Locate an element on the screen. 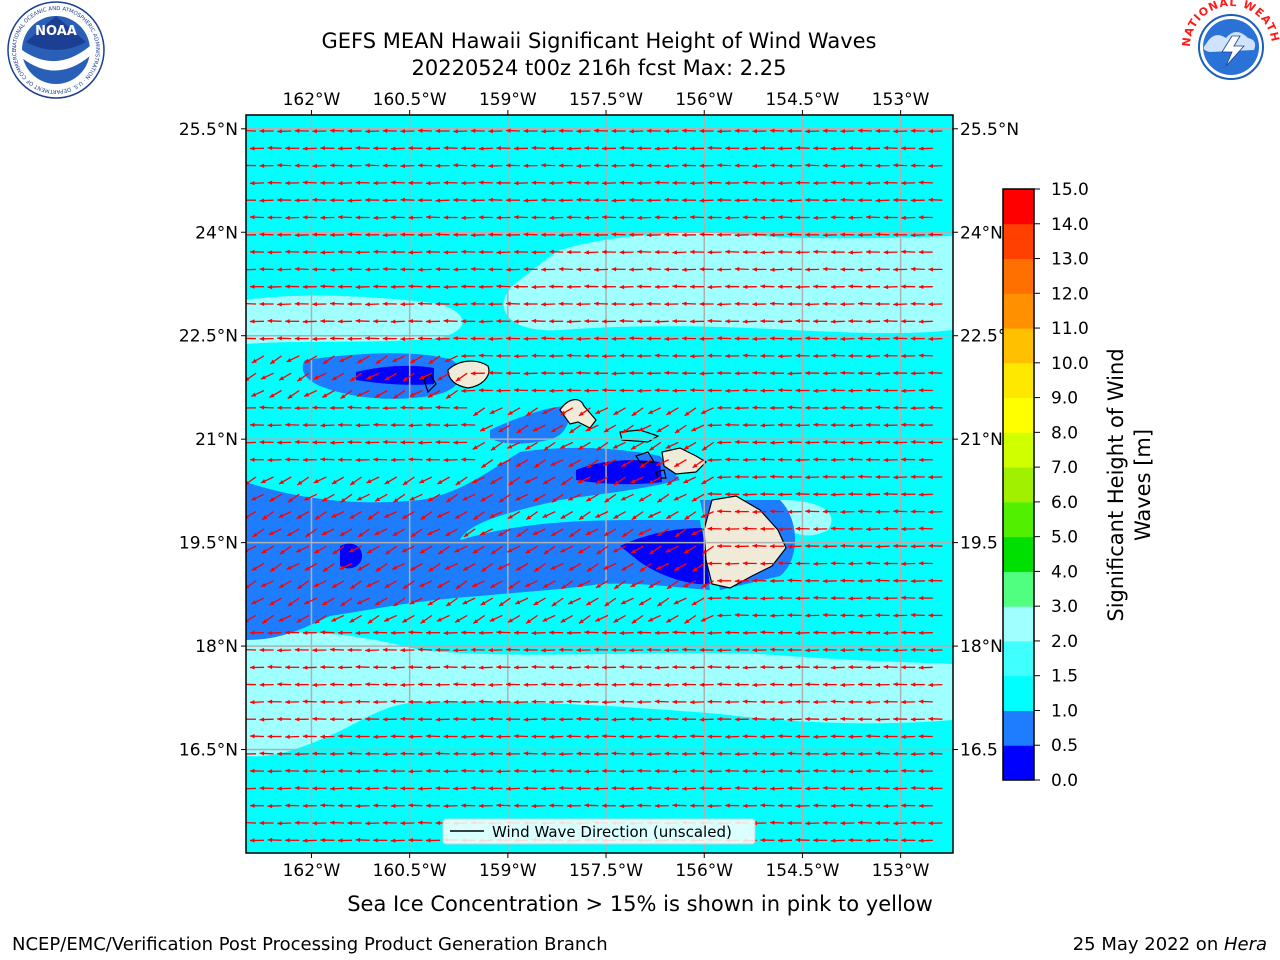  right-credit: 25 May 2022 on Hera is located at coordinates (1170, 944).